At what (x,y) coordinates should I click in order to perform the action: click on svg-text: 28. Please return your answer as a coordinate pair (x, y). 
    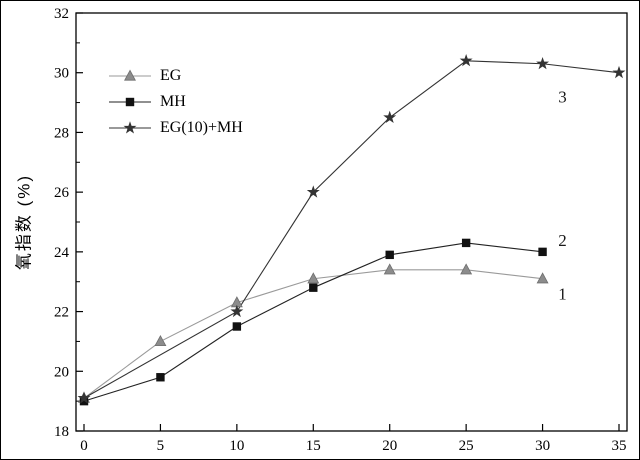
    Looking at the image, I should click on (61, 133).